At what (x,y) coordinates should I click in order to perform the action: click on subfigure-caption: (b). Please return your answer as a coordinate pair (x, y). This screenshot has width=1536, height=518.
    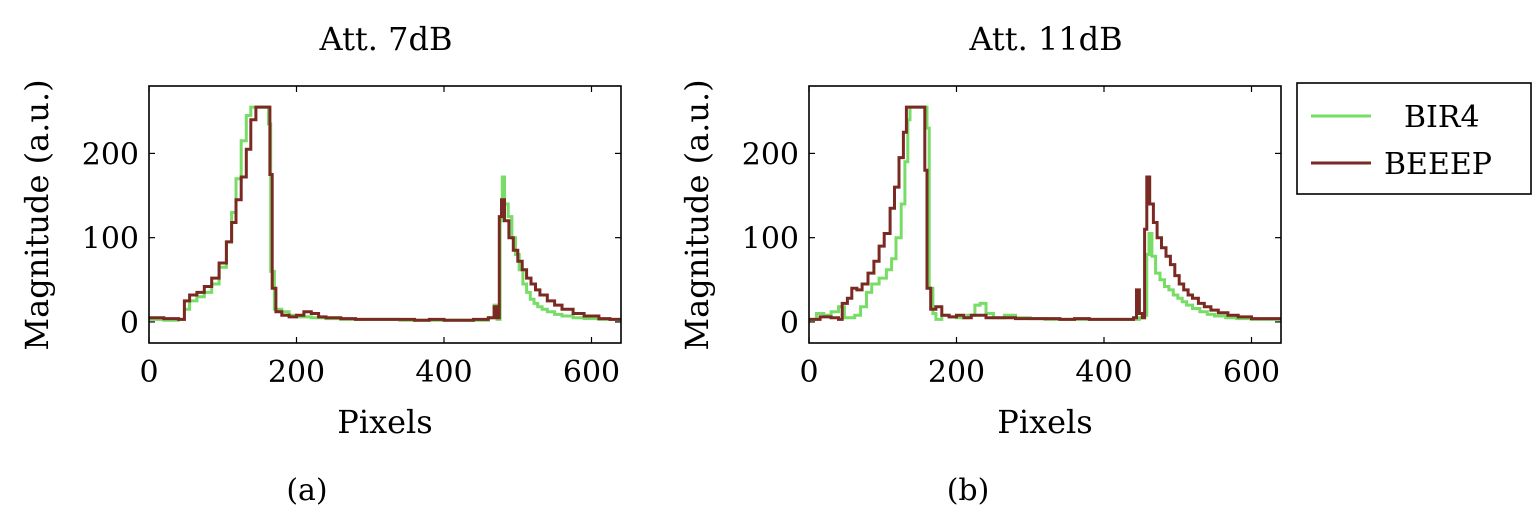
    Looking at the image, I should click on (968, 490).